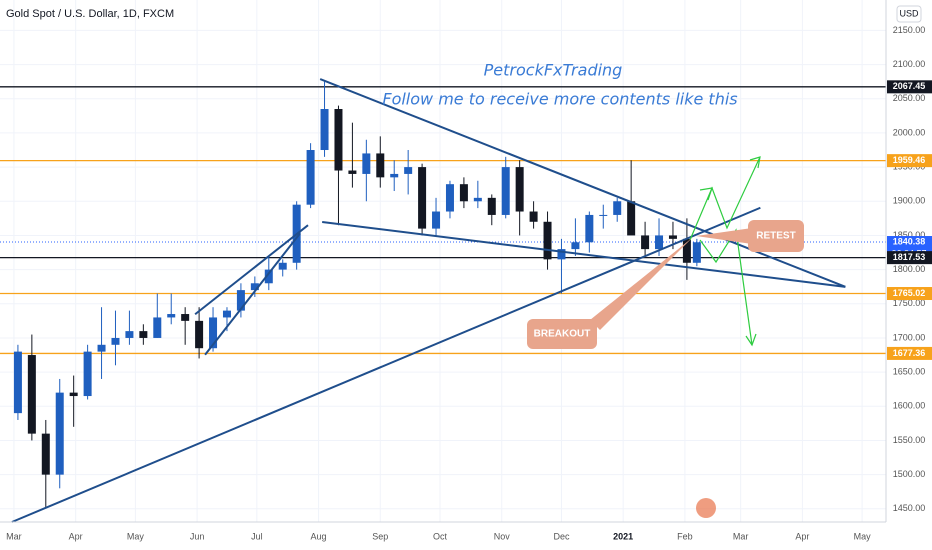 Image resolution: width=932 pixels, height=550 pixels. I want to click on price-label: 1959.46, so click(909, 160).